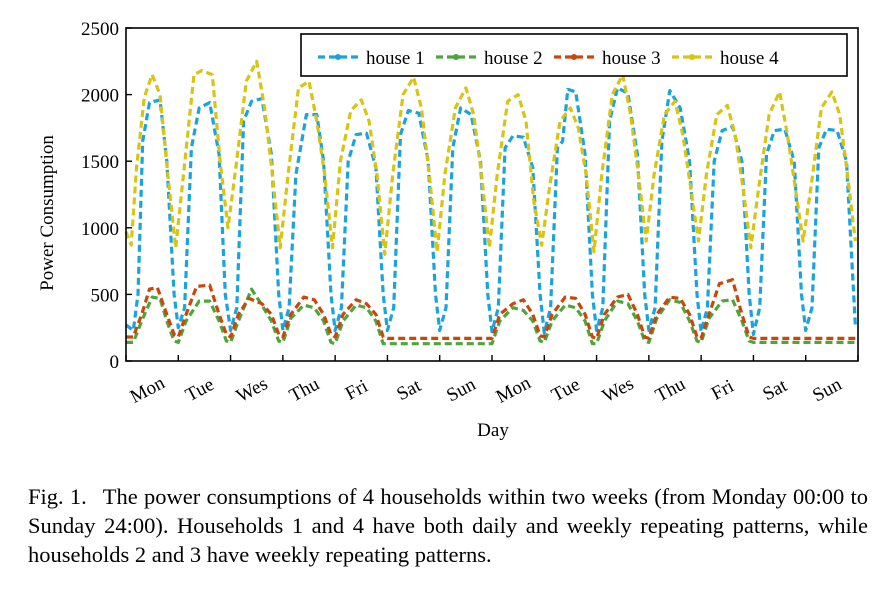  Describe the element at coordinates (395, 58) in the screenshot. I see `legend-label-1: house 1` at that location.